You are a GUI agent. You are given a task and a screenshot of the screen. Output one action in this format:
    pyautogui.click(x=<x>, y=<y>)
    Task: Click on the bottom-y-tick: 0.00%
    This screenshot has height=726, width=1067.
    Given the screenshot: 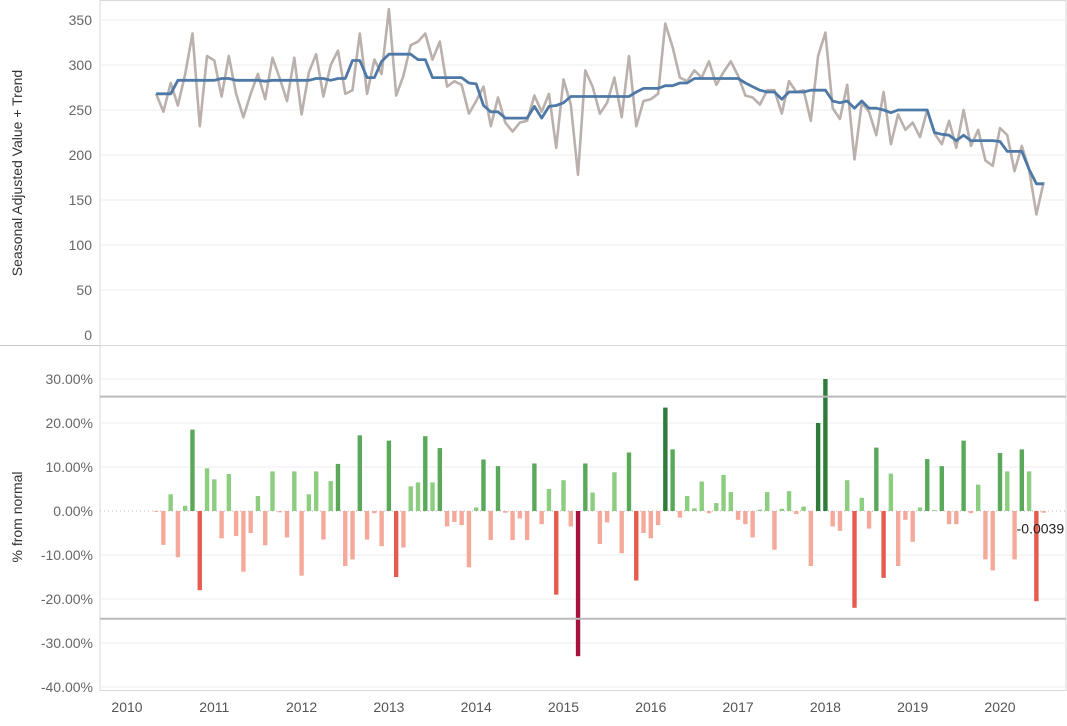 What is the action you would take?
    pyautogui.click(x=73, y=511)
    